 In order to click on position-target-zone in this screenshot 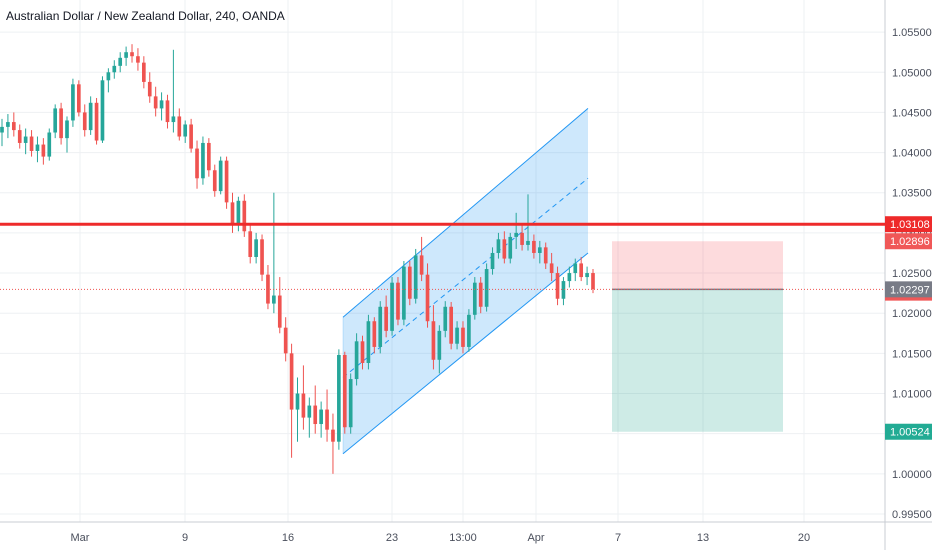, I will do `click(697, 360)`.